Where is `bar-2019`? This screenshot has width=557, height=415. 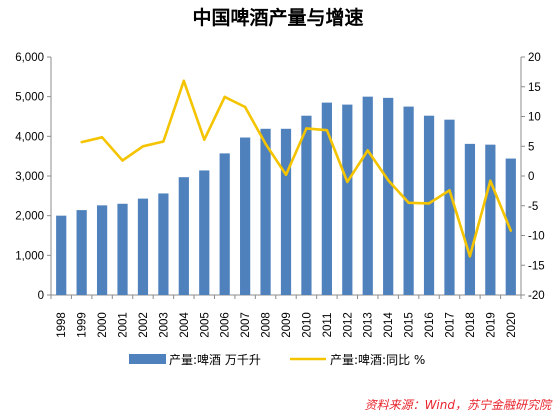
bar-2019 is located at coordinates (490, 219).